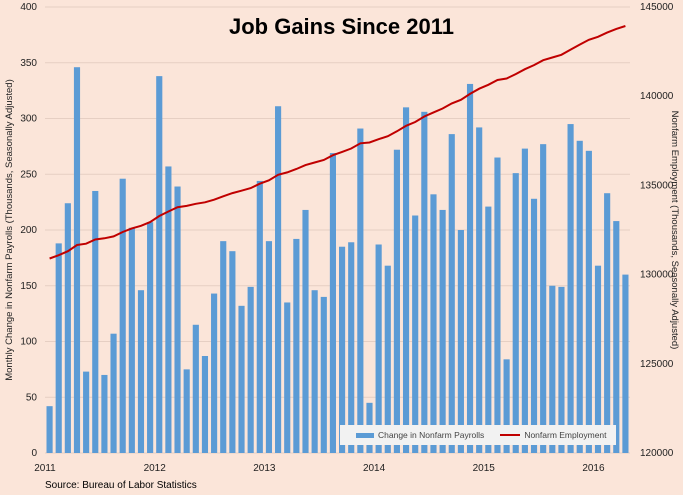 The height and width of the screenshot is (495, 683). Describe the element at coordinates (28, 286) in the screenshot. I see `y-left-tick-label: 150` at that location.